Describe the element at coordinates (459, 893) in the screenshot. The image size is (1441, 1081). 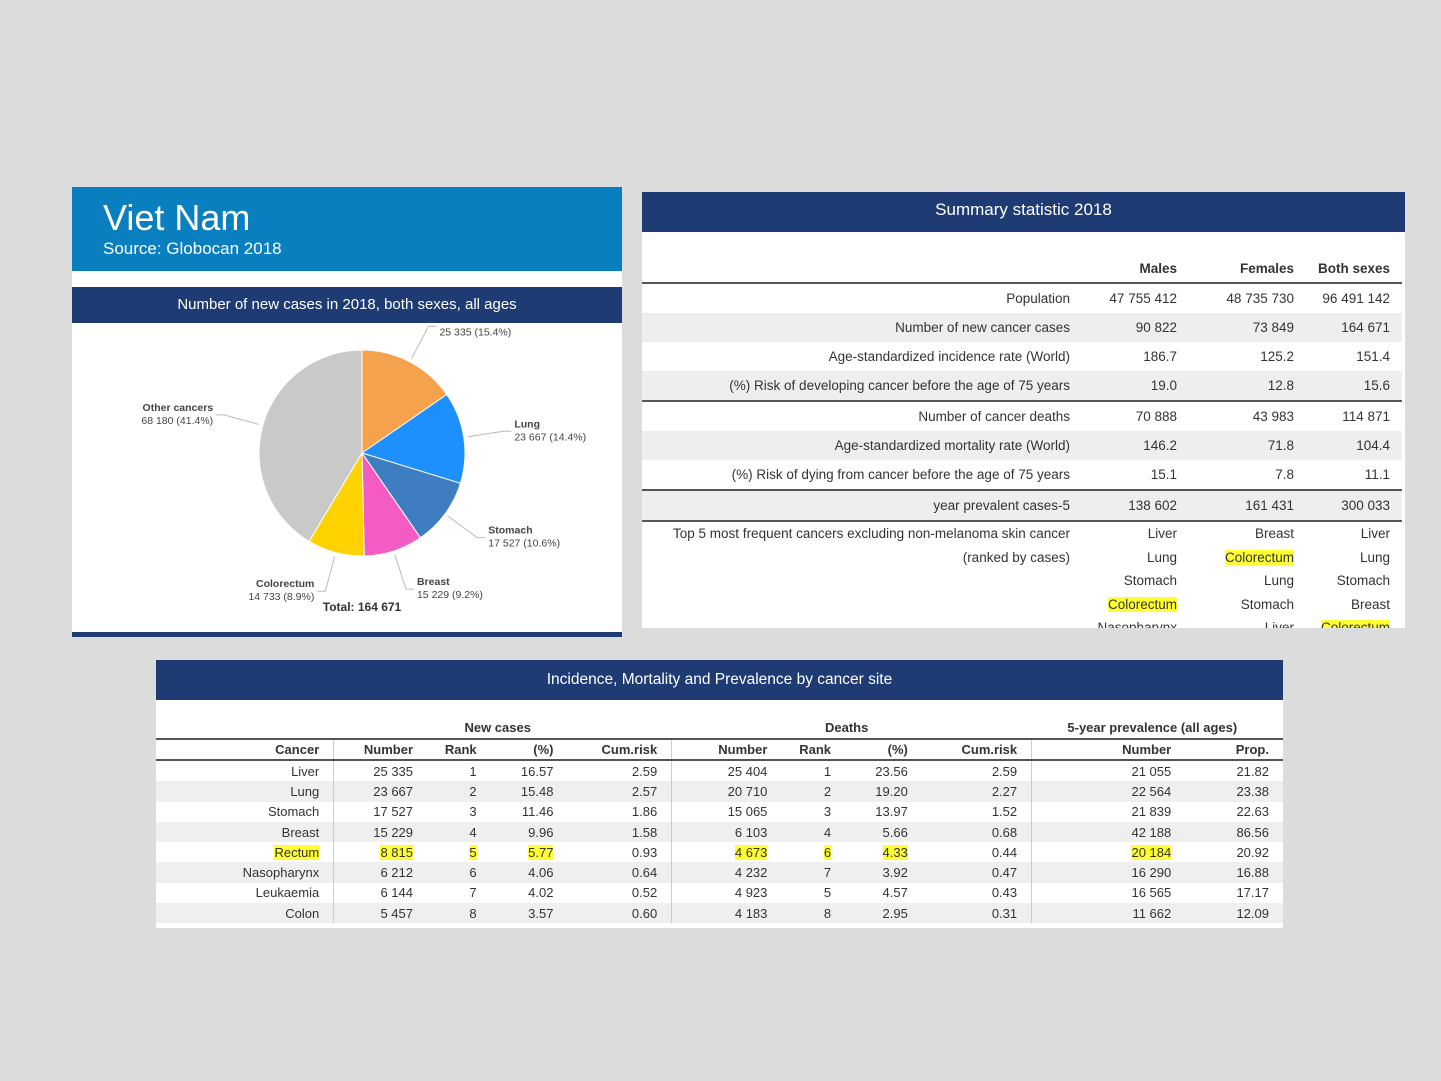
I see `cell: 7` at that location.